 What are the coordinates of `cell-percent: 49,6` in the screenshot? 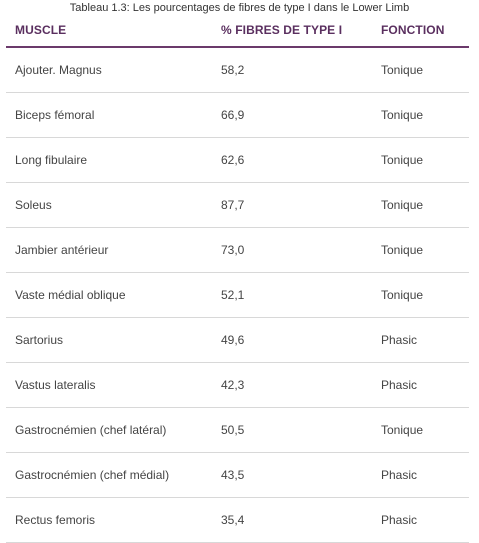 It's located at (233, 340).